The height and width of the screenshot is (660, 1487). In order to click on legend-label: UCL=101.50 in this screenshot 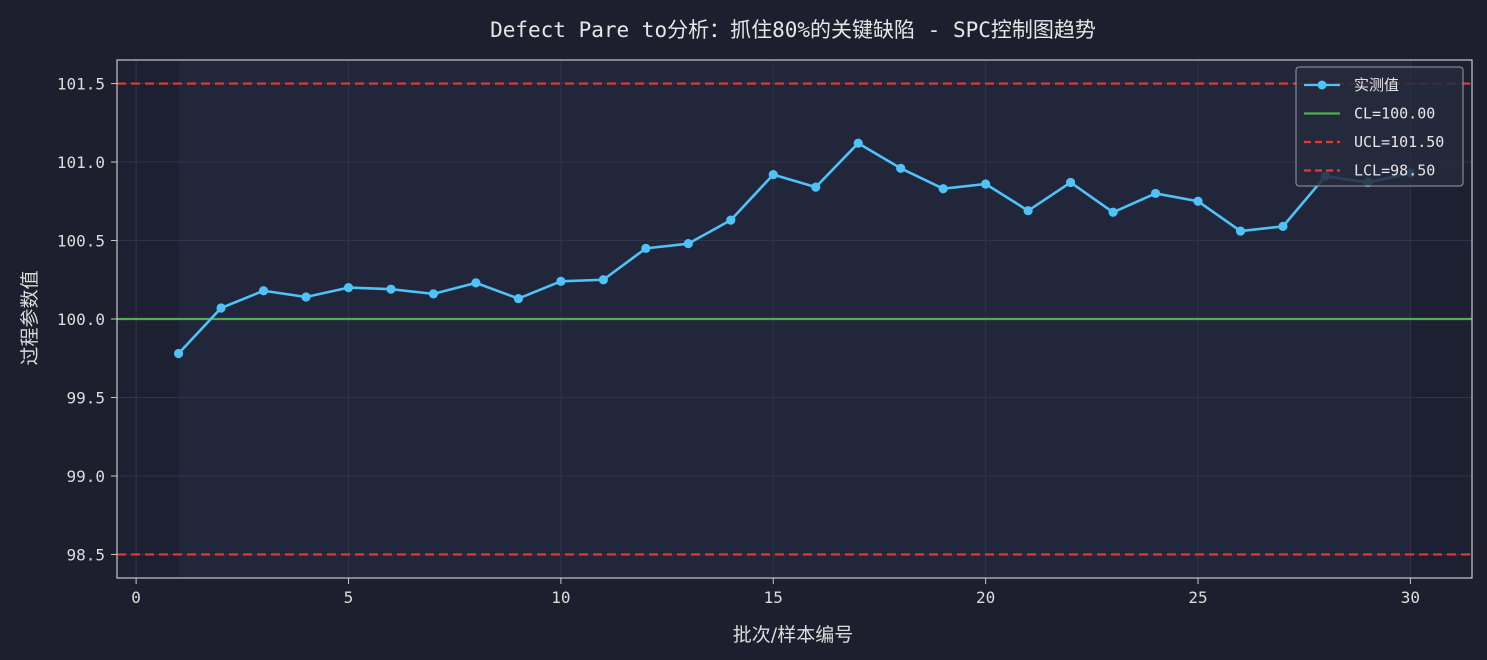, I will do `click(1399, 142)`.